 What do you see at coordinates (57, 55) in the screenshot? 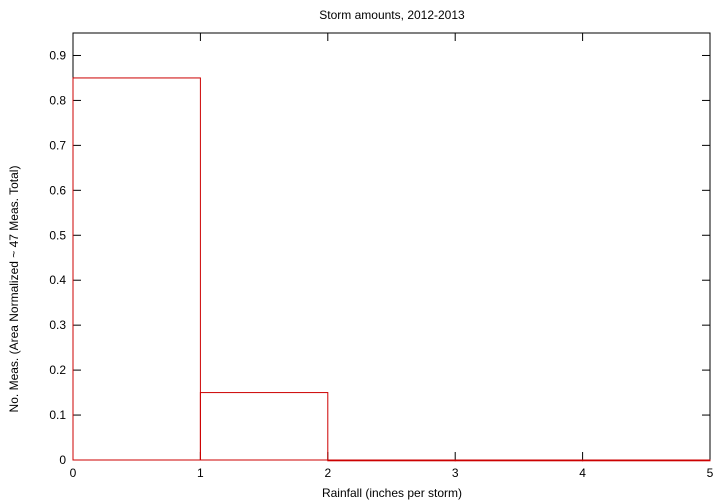
I see `y-tick-label: 0.9` at bounding box center [57, 55].